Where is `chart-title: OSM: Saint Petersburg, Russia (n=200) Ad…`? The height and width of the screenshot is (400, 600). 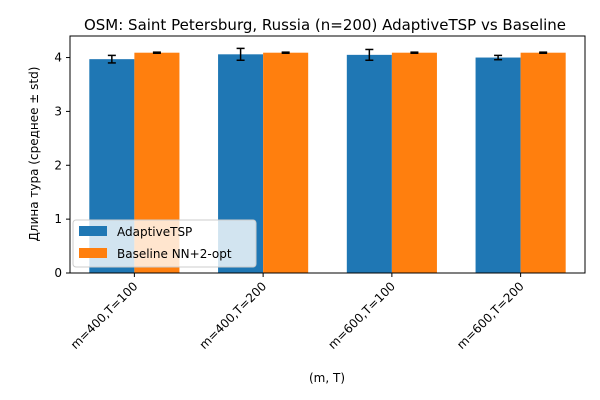
chart-title: OSM: Saint Petersburg, Russia (n=200) Ad… is located at coordinates (325, 25).